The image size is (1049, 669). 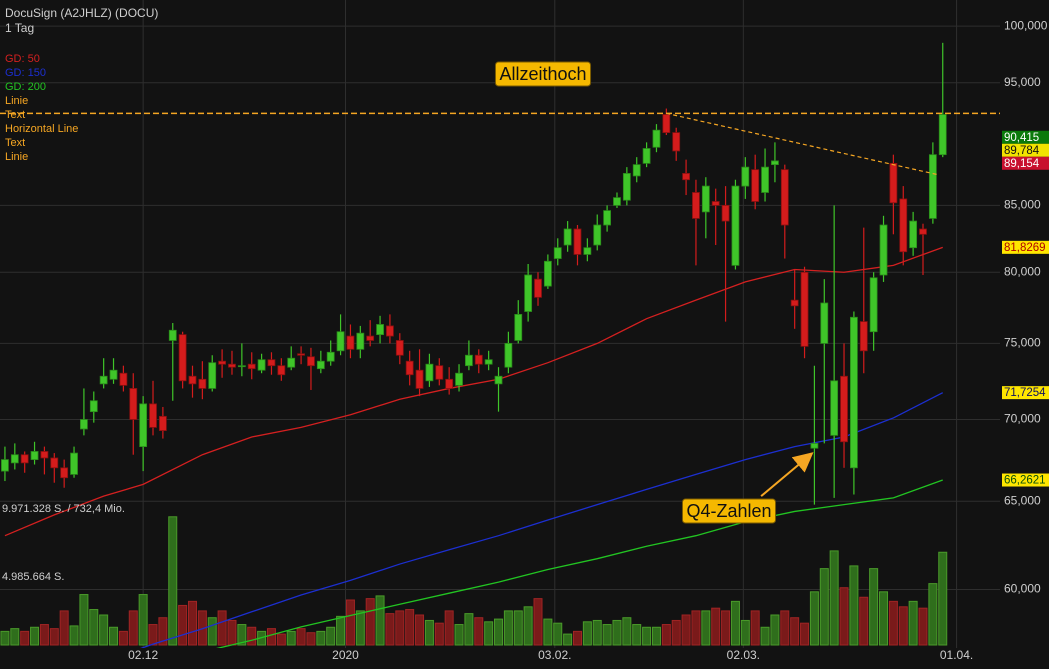 I want to click on annotation-box, so click(x=543, y=74).